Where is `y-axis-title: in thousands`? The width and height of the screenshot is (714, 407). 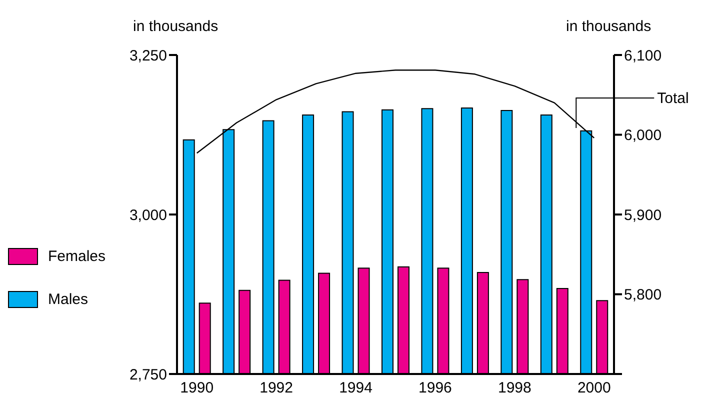 y-axis-title: in thousands is located at coordinates (175, 26).